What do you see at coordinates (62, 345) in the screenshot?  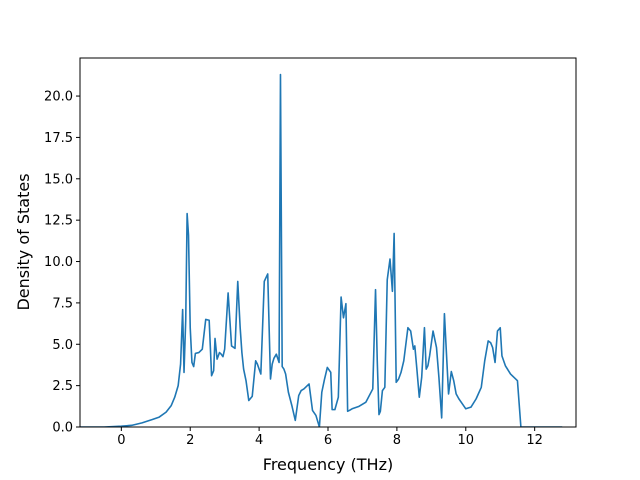 I see `y-tick-label: 5.0` at bounding box center [62, 345].